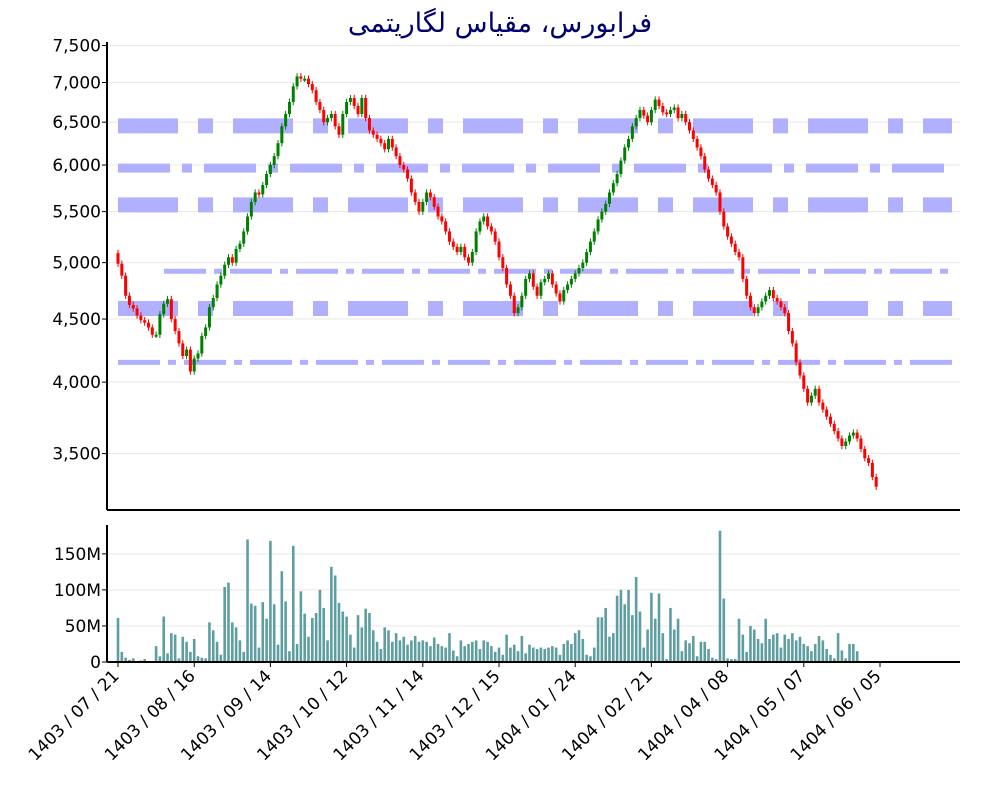 Image resolution: width=1000 pixels, height=800 pixels. I want to click on price-tick-label: 4,500, so click(76, 320).